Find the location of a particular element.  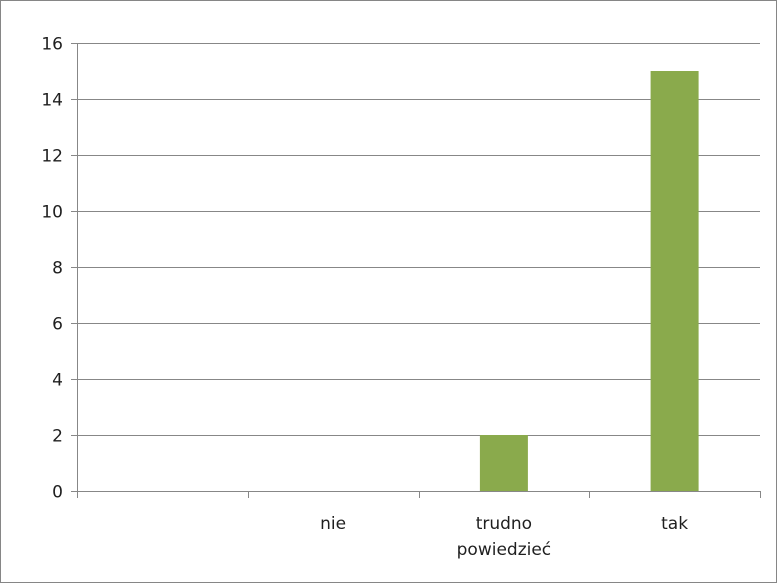

y-tick-label: 10 is located at coordinates (52, 213).